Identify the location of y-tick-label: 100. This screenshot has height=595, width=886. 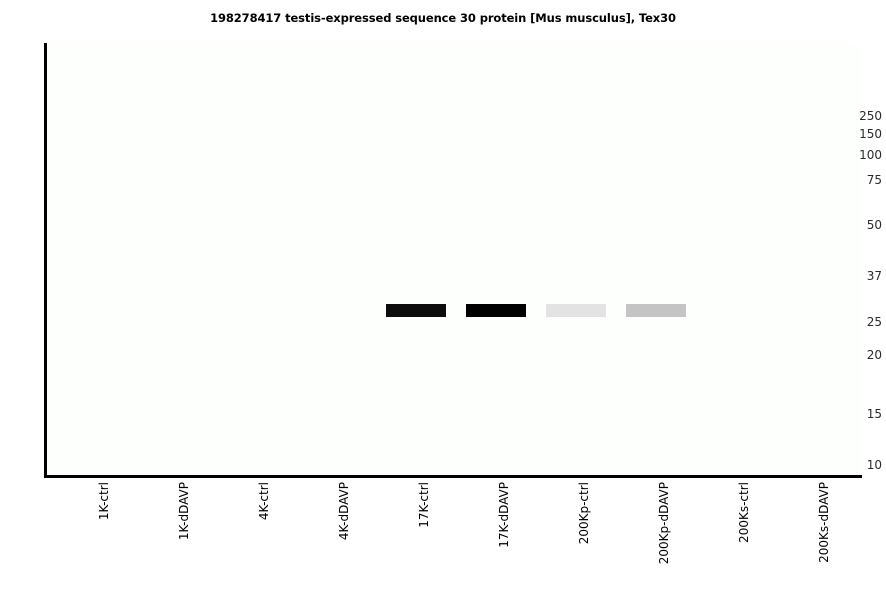
(870, 155).